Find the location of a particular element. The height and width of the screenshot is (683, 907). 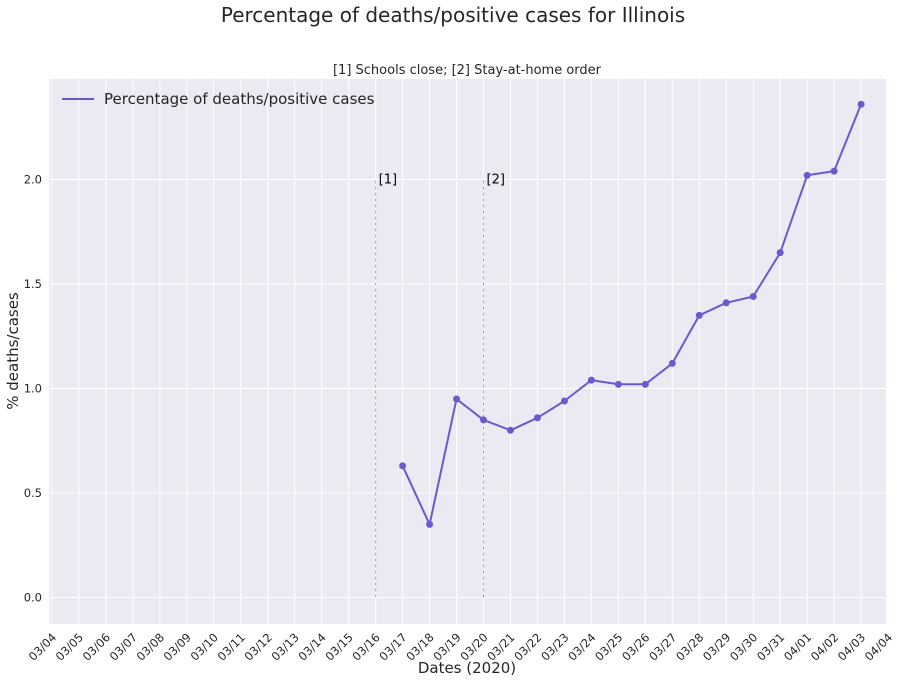

x-tick-label: 03/12 is located at coordinates (258, 646).